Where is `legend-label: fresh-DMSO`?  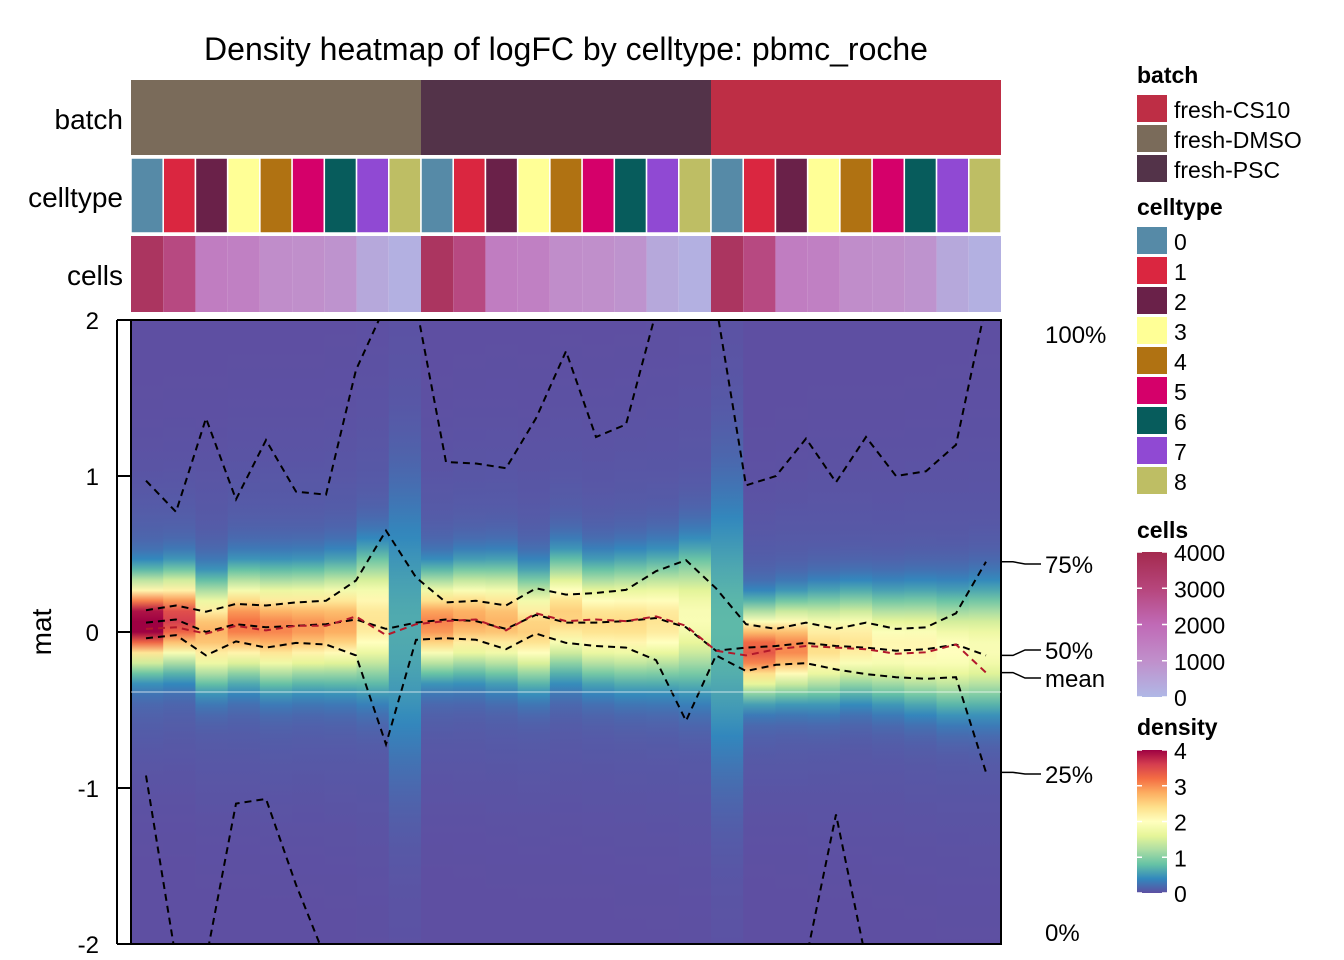
legend-label: fresh-DMSO is located at coordinates (1238, 140).